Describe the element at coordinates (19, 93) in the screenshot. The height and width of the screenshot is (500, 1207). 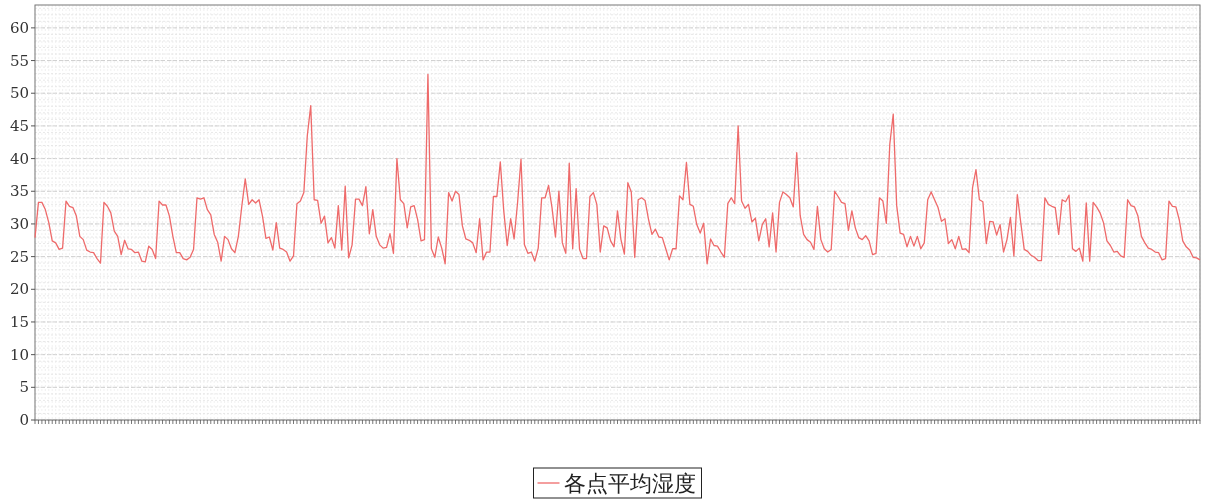
I see `y-tick-label: 50` at that location.